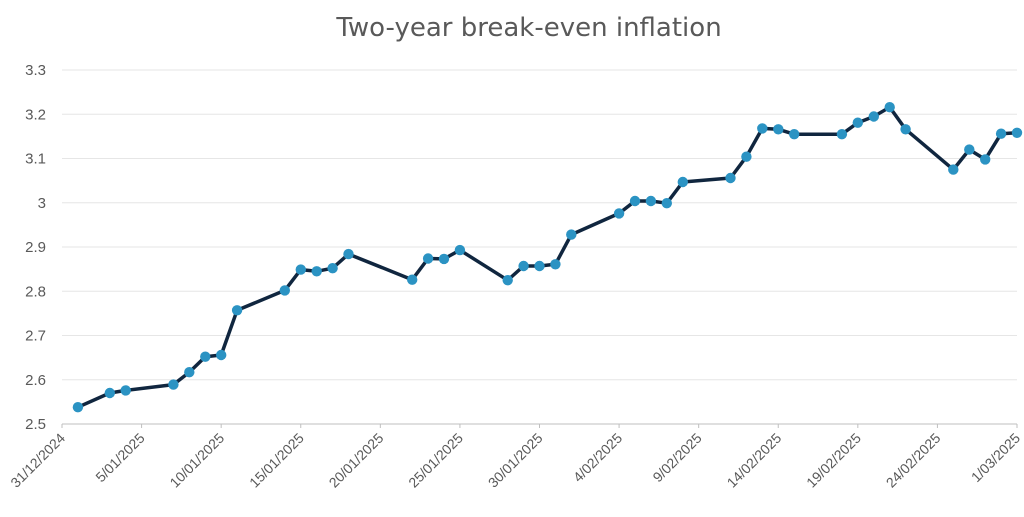 This screenshot has height=517, width=1024. I want to click on x-tick-label: 19/02/2025, so click(833, 460).